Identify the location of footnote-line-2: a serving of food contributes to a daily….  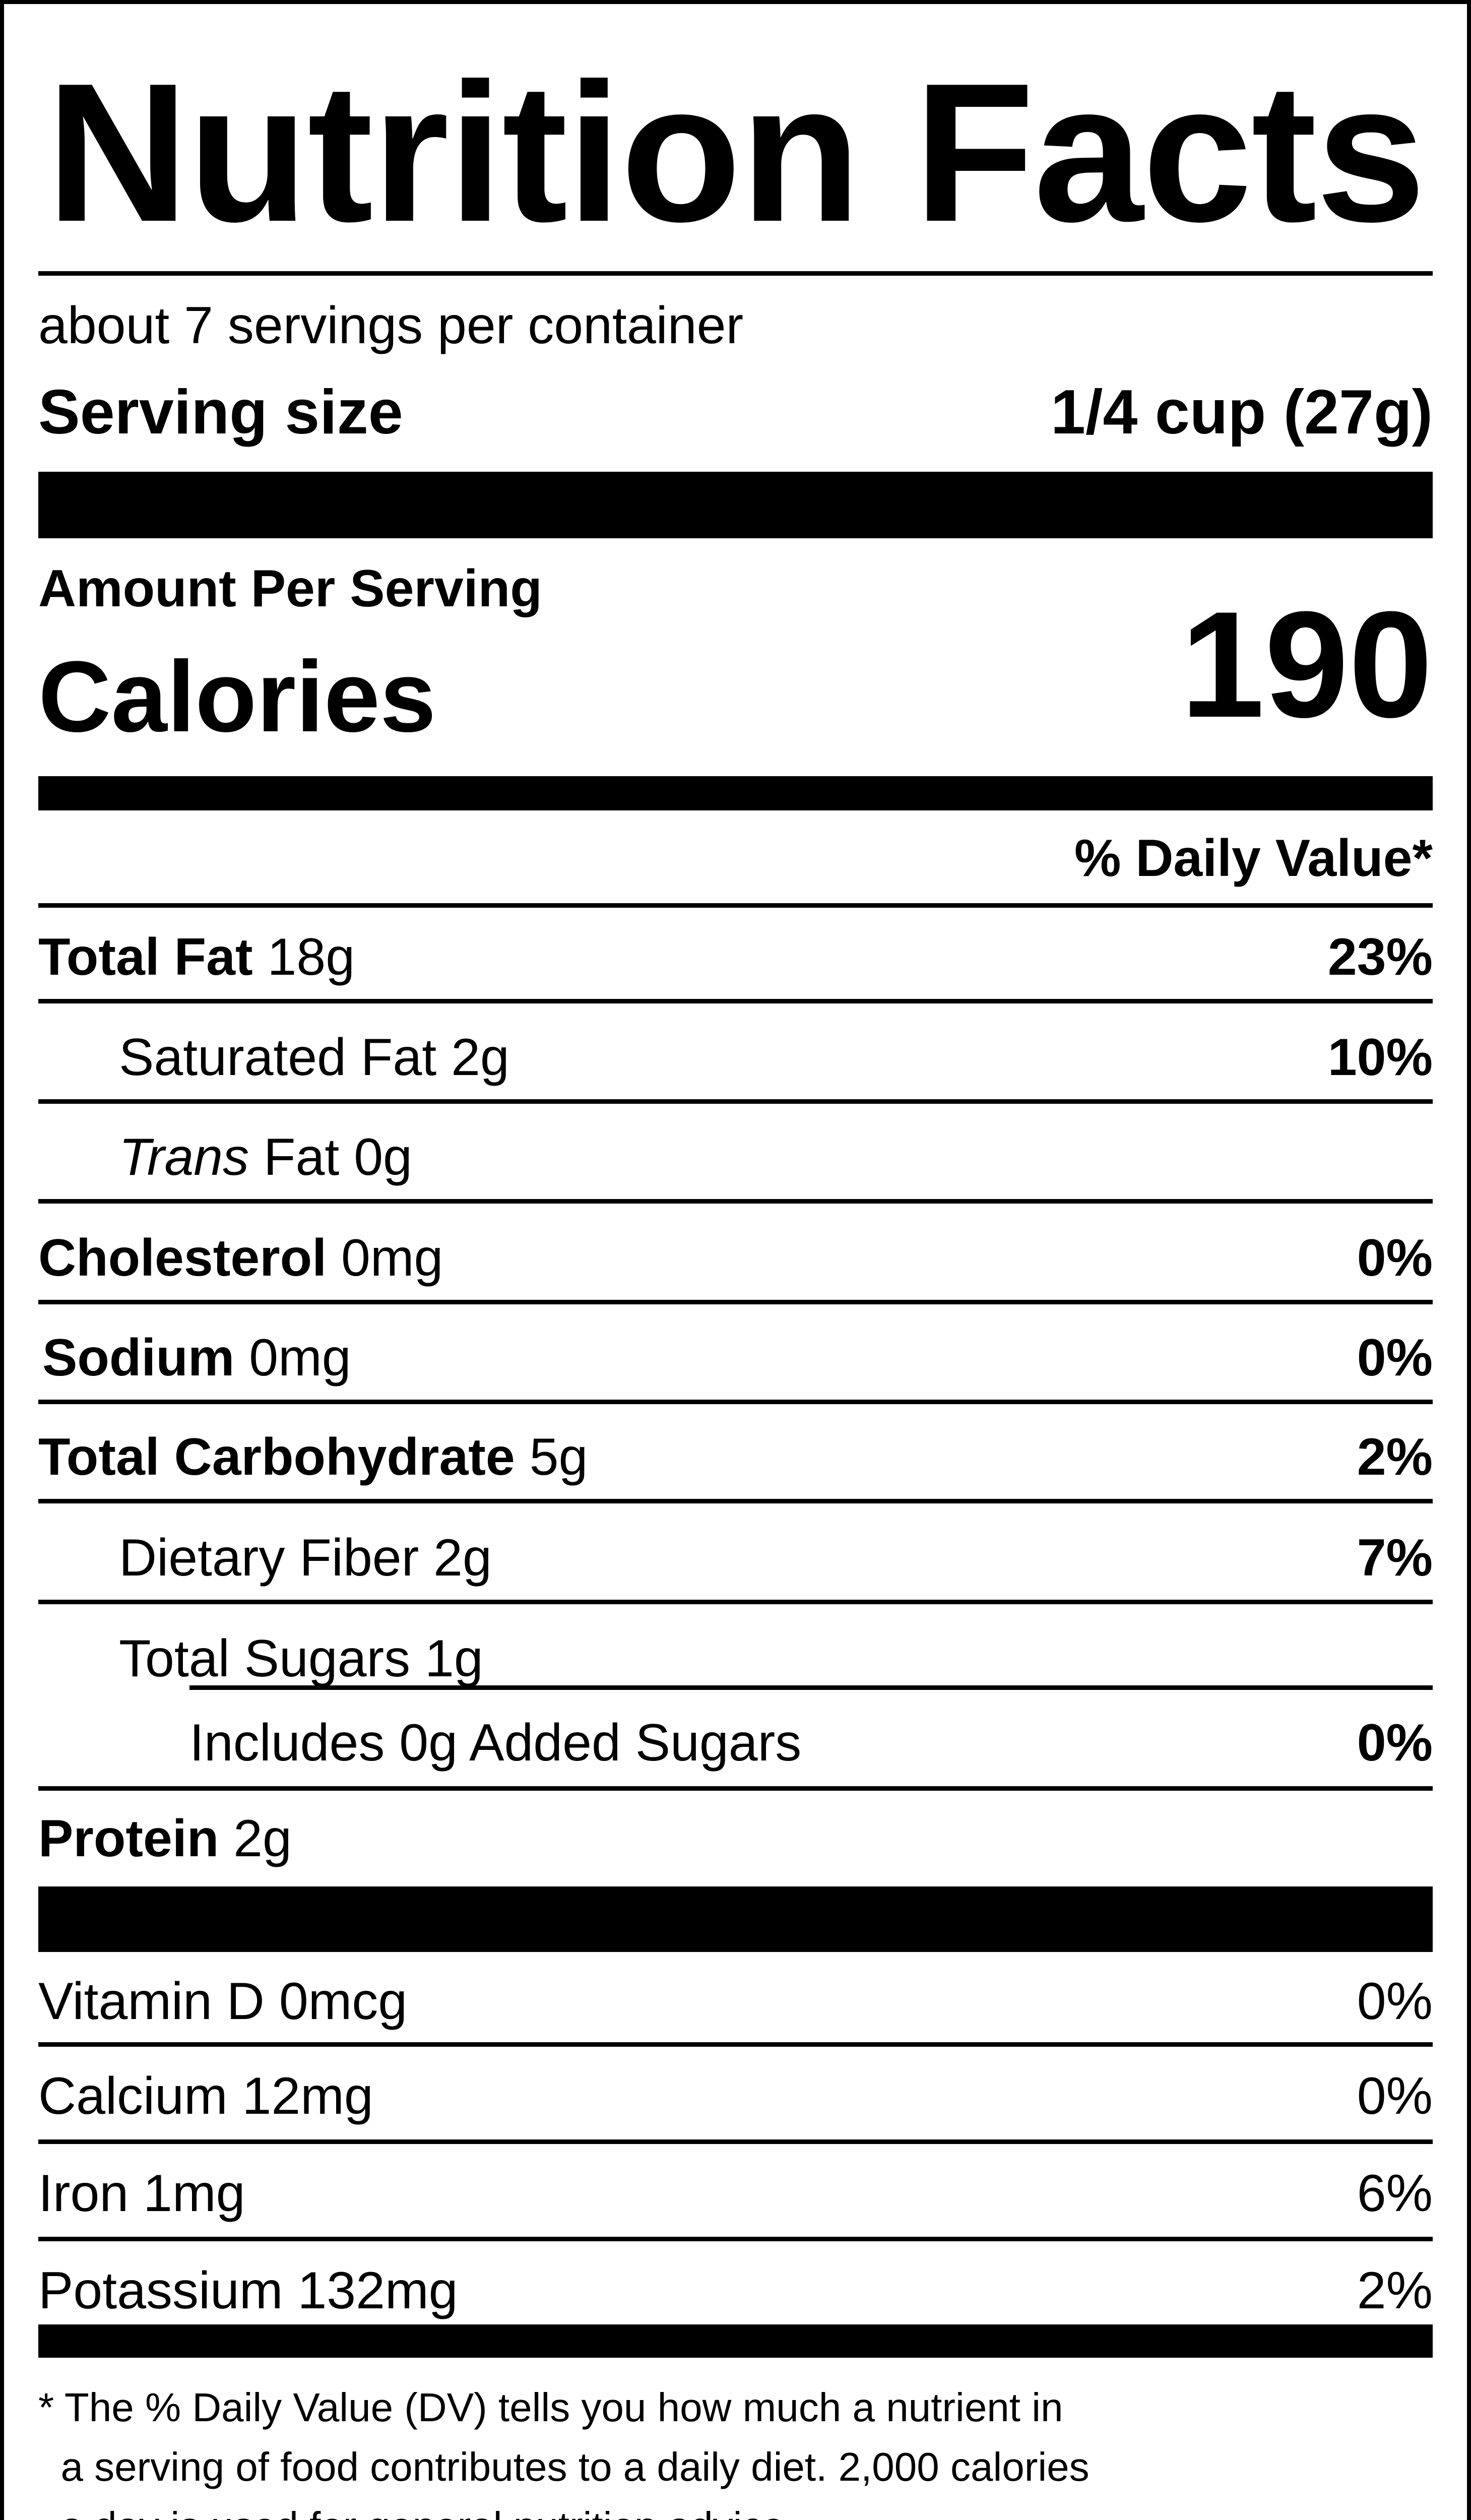
(564, 2466).